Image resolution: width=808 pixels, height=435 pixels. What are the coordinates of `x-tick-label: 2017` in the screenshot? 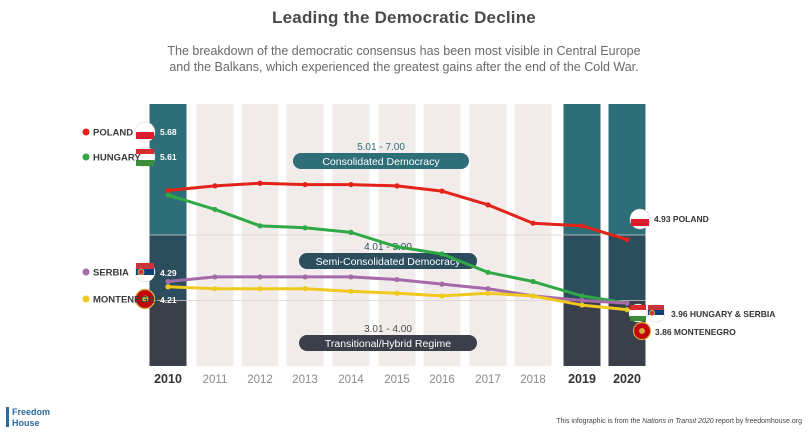 It's located at (488, 380).